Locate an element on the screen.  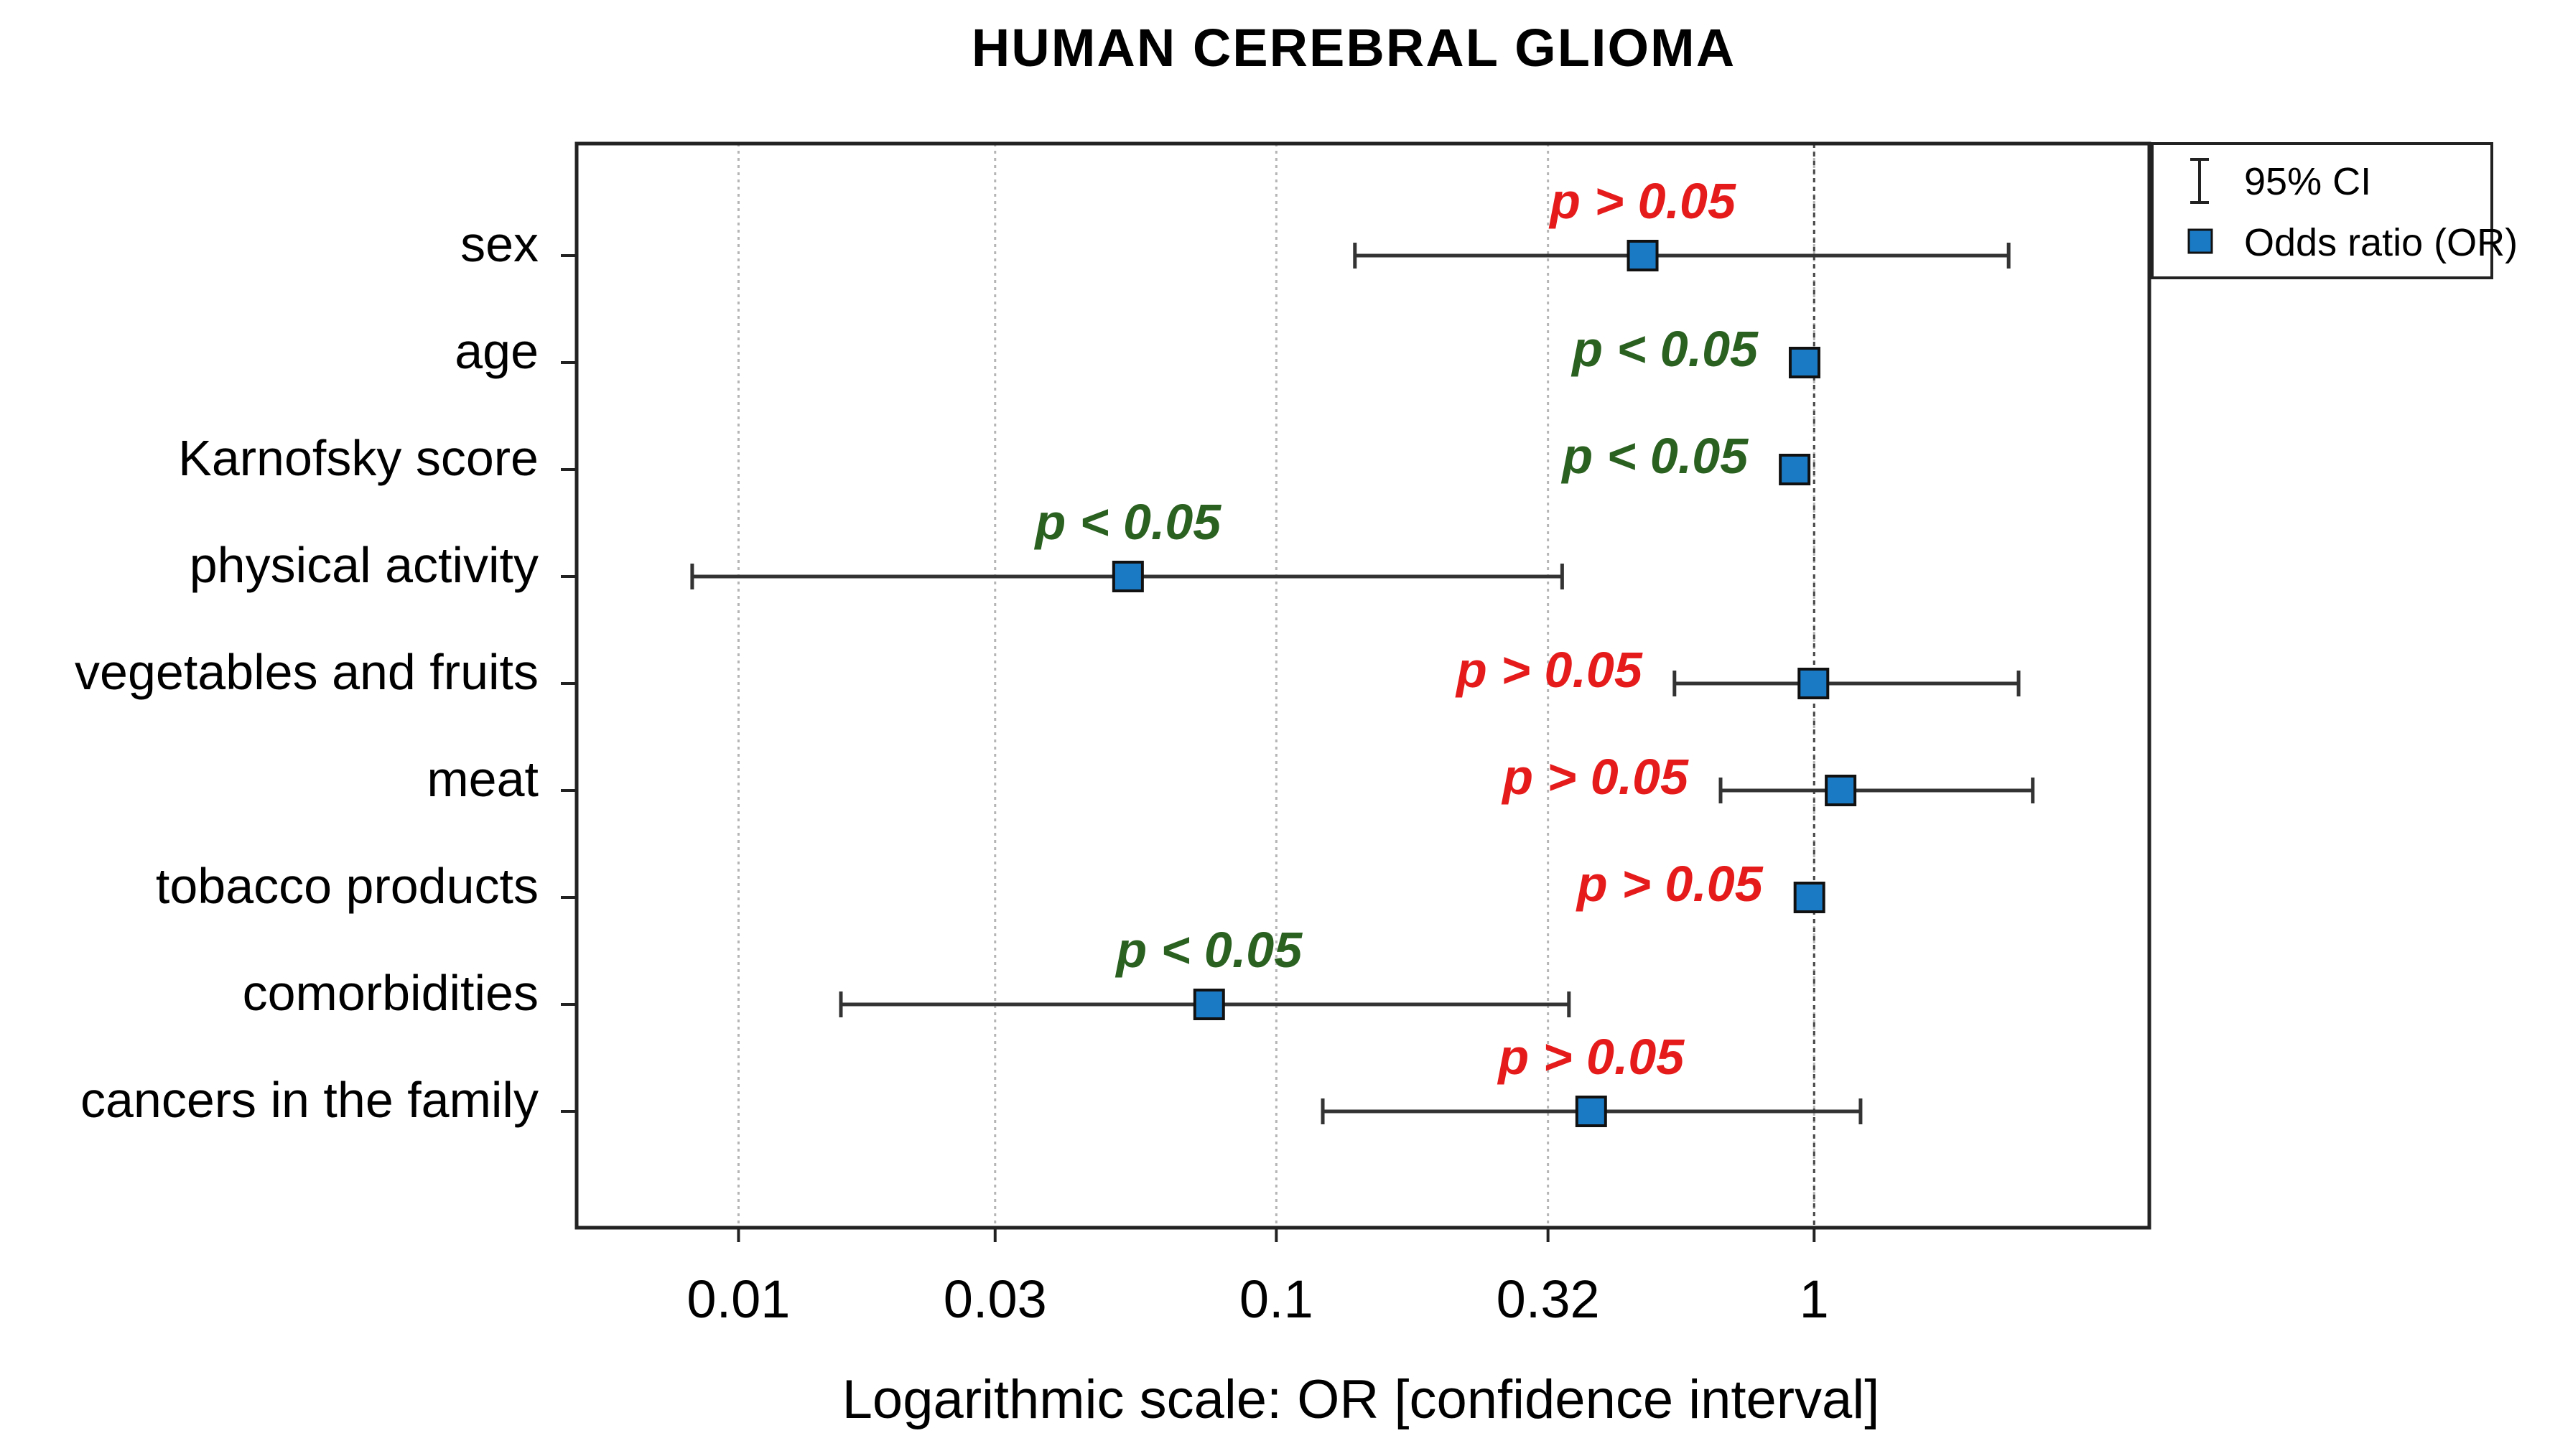
odds-ratio-legend-icon is located at coordinates (2200, 241).